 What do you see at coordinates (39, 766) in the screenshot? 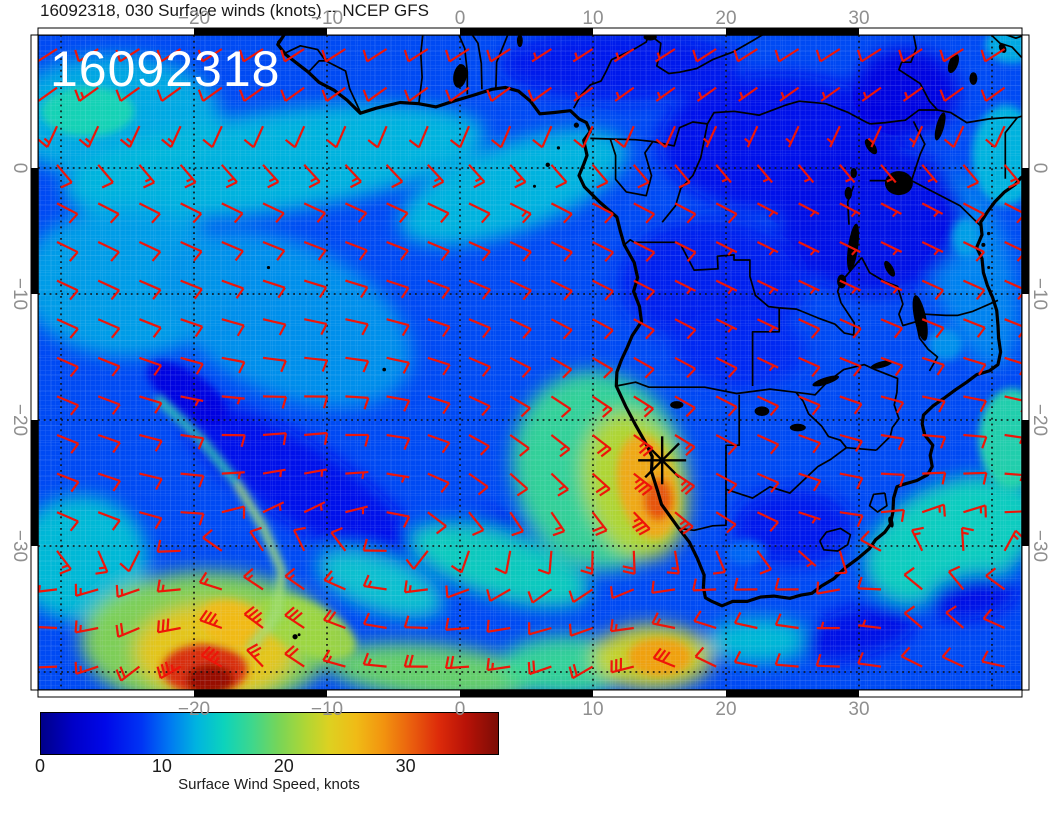
I see `colorbar-tick-label: 0` at bounding box center [39, 766].